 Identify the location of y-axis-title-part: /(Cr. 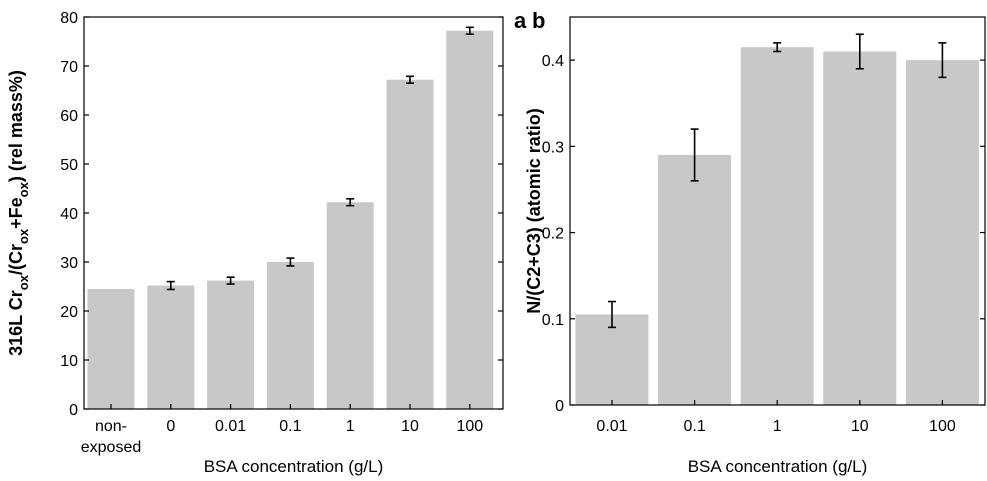
(16, 259).